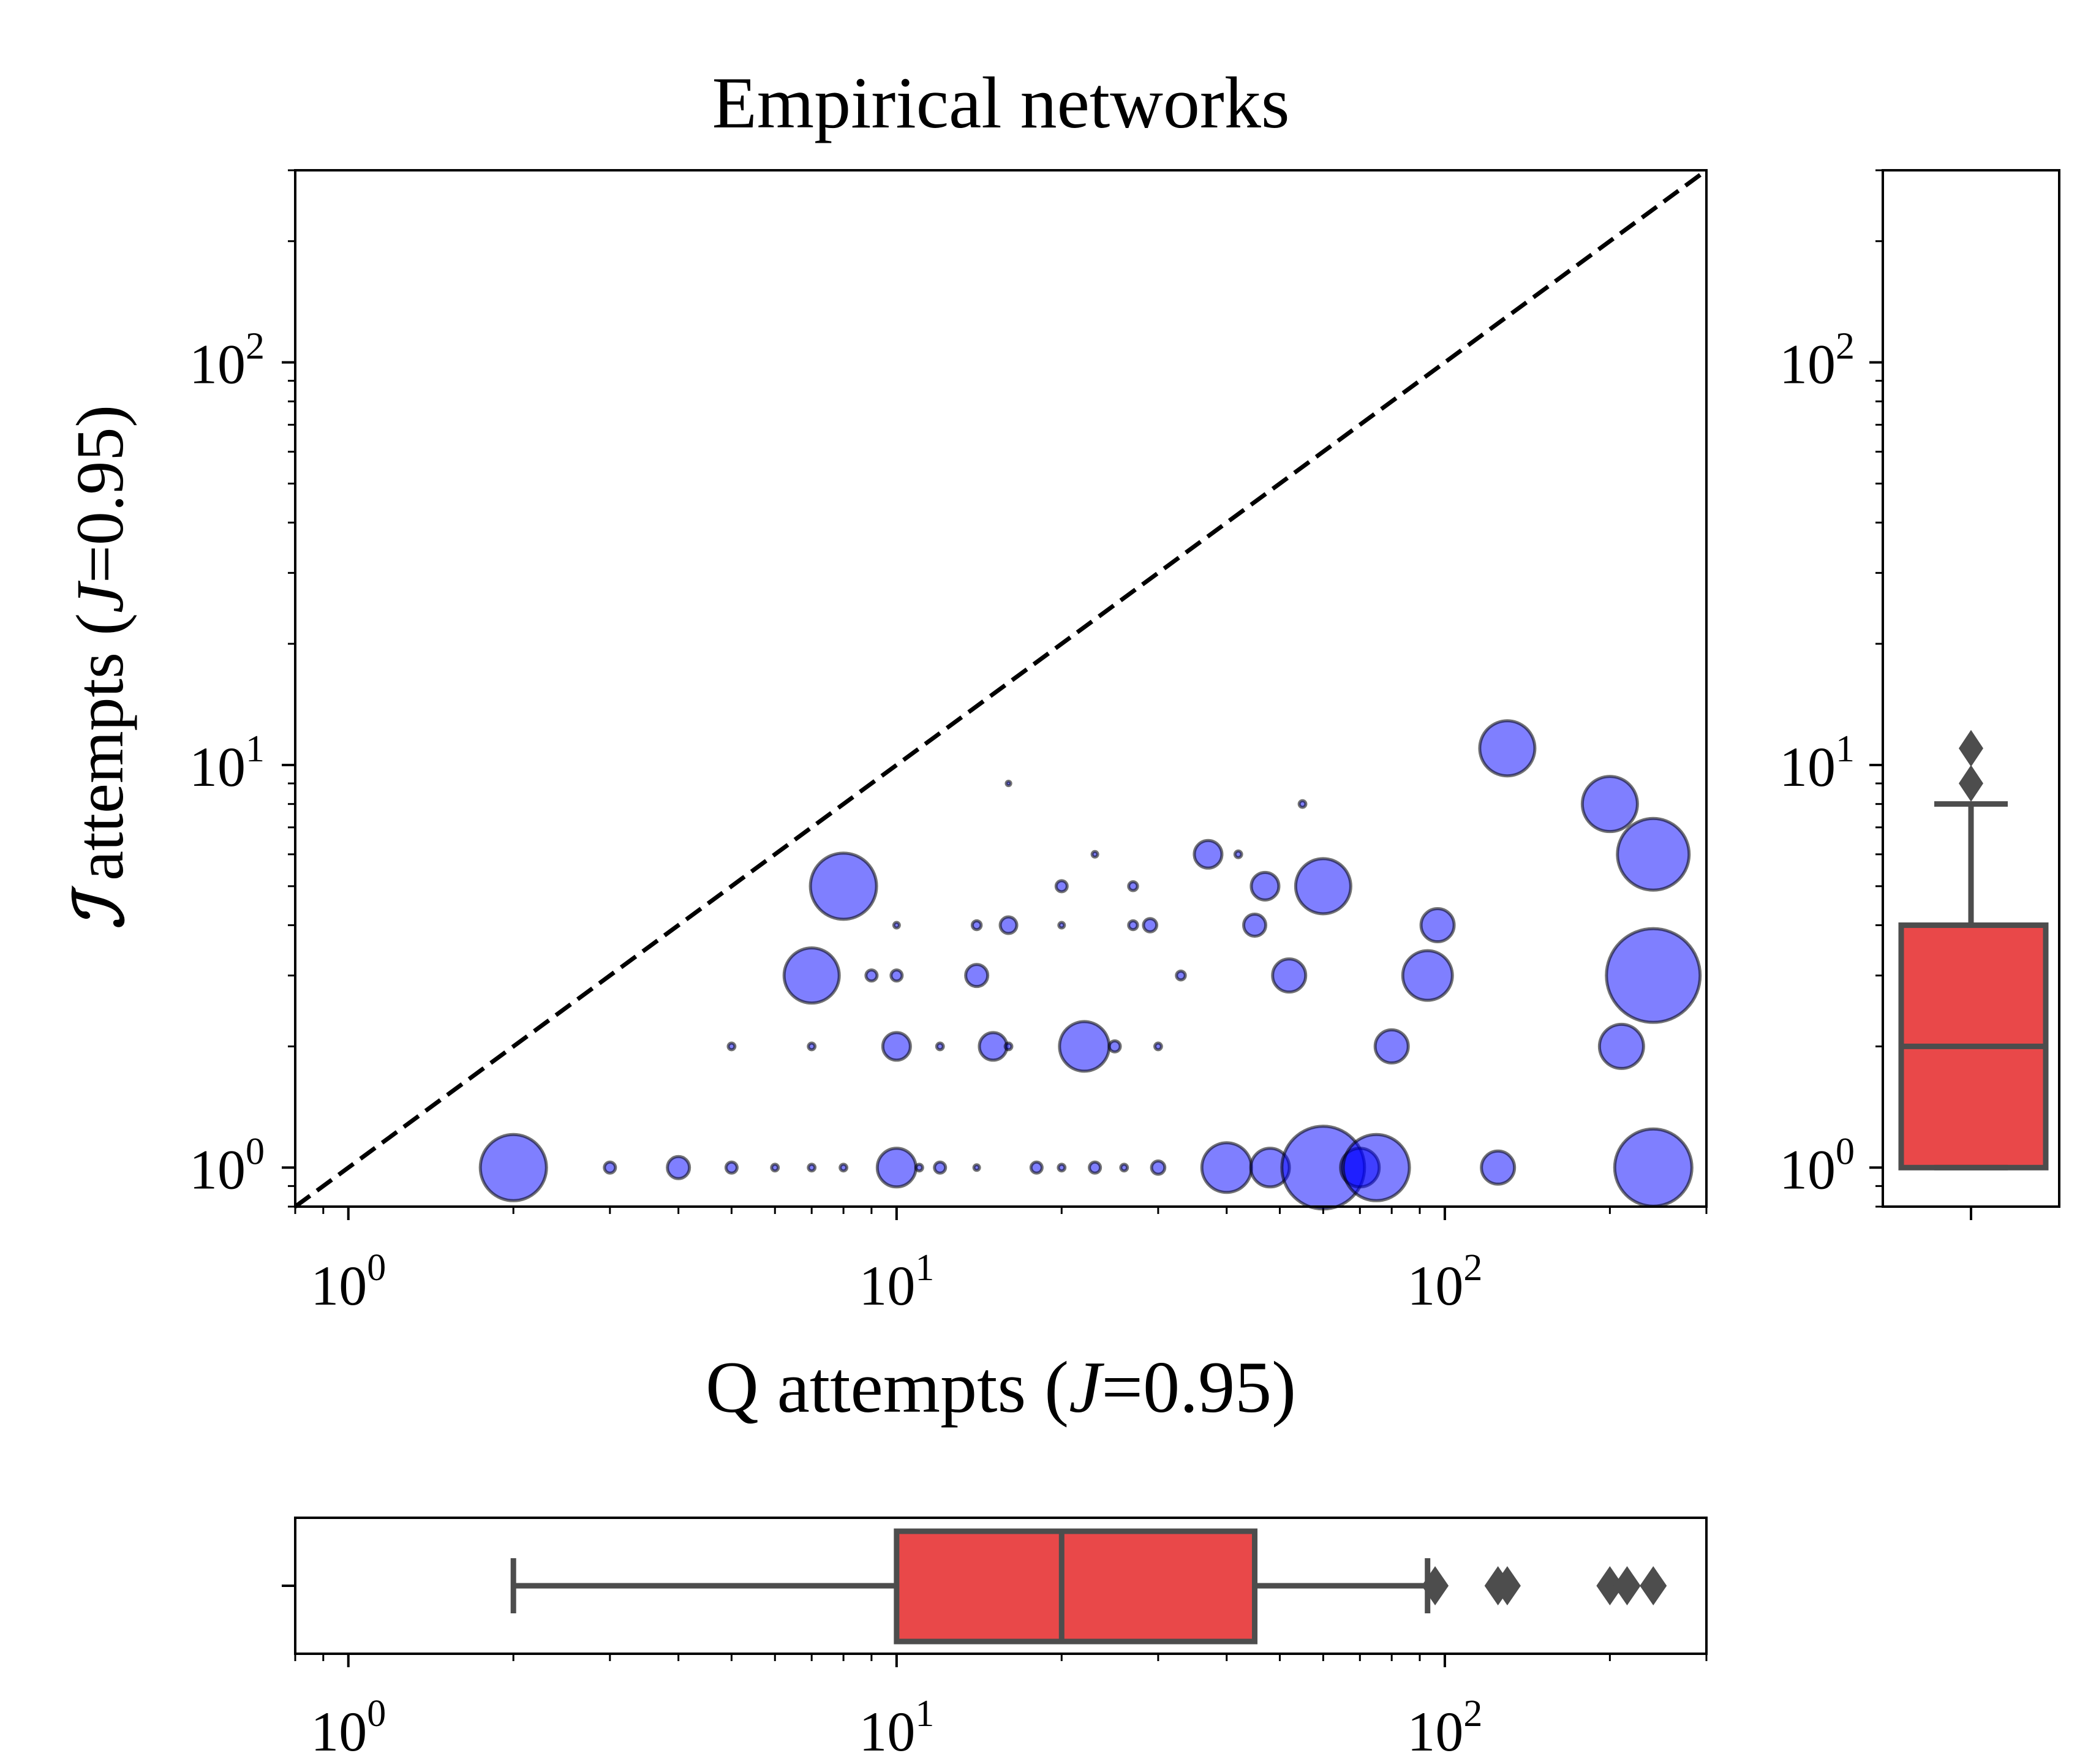 The image size is (2088, 1764). Describe the element at coordinates (100, 597) in the screenshot. I see `y-axis-label-italic: J` at that location.